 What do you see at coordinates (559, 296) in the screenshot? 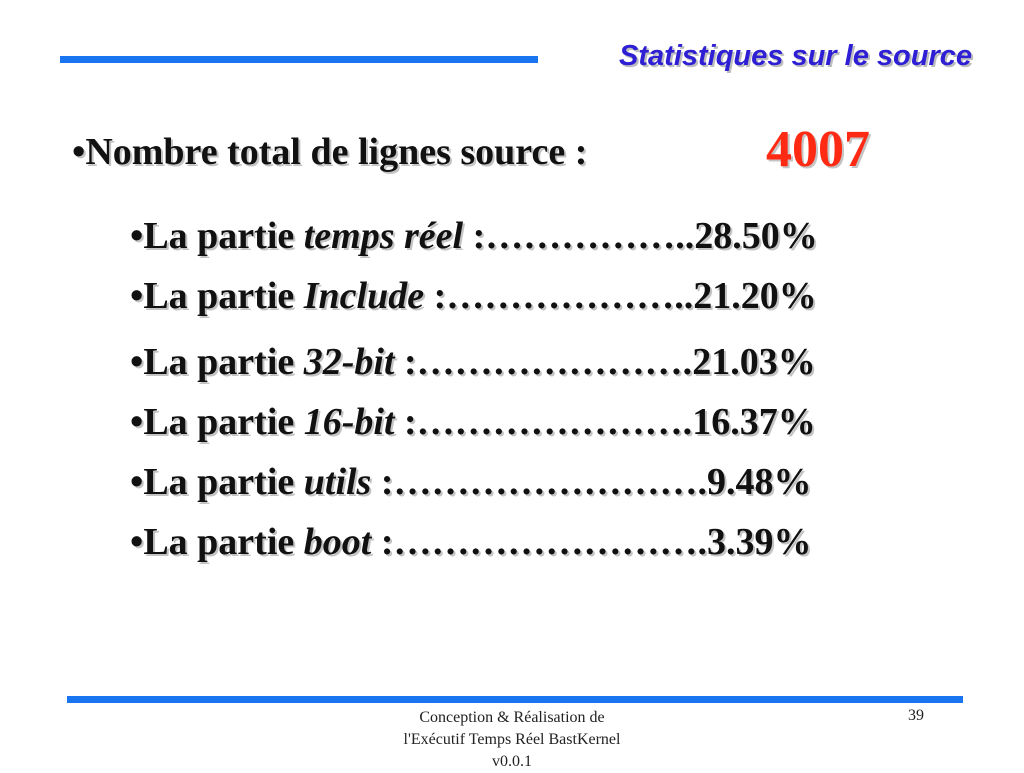
I see `item-dots: :………………..` at bounding box center [559, 296].